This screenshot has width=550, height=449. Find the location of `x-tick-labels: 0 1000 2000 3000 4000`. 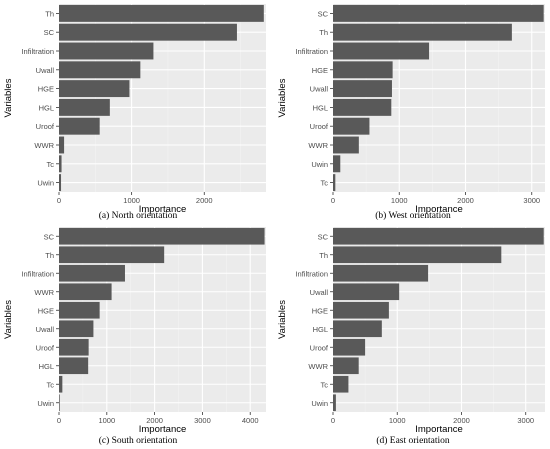

x-tick-labels: 0 1000 2000 3000 4000 is located at coordinates (158, 418).